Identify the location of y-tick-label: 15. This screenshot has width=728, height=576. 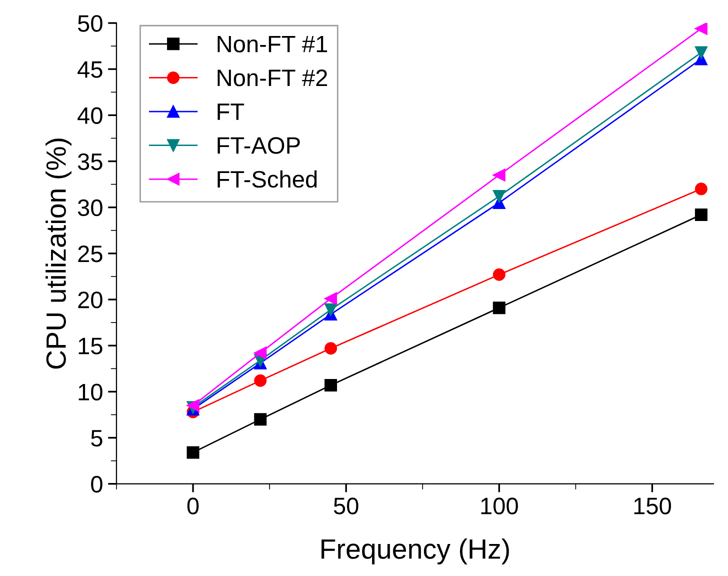
(90, 346).